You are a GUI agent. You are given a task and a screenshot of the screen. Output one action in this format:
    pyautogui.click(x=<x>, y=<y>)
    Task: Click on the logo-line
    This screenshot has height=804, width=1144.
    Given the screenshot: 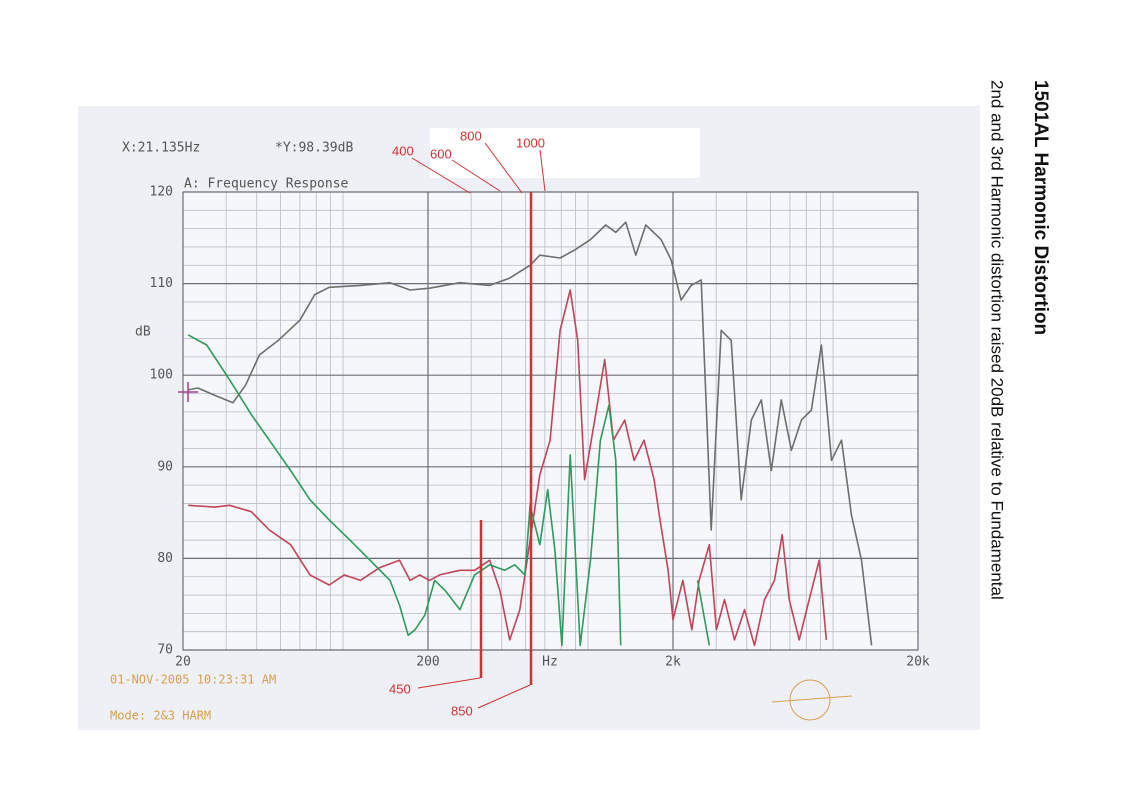 What is the action you would take?
    pyautogui.click(x=812, y=699)
    